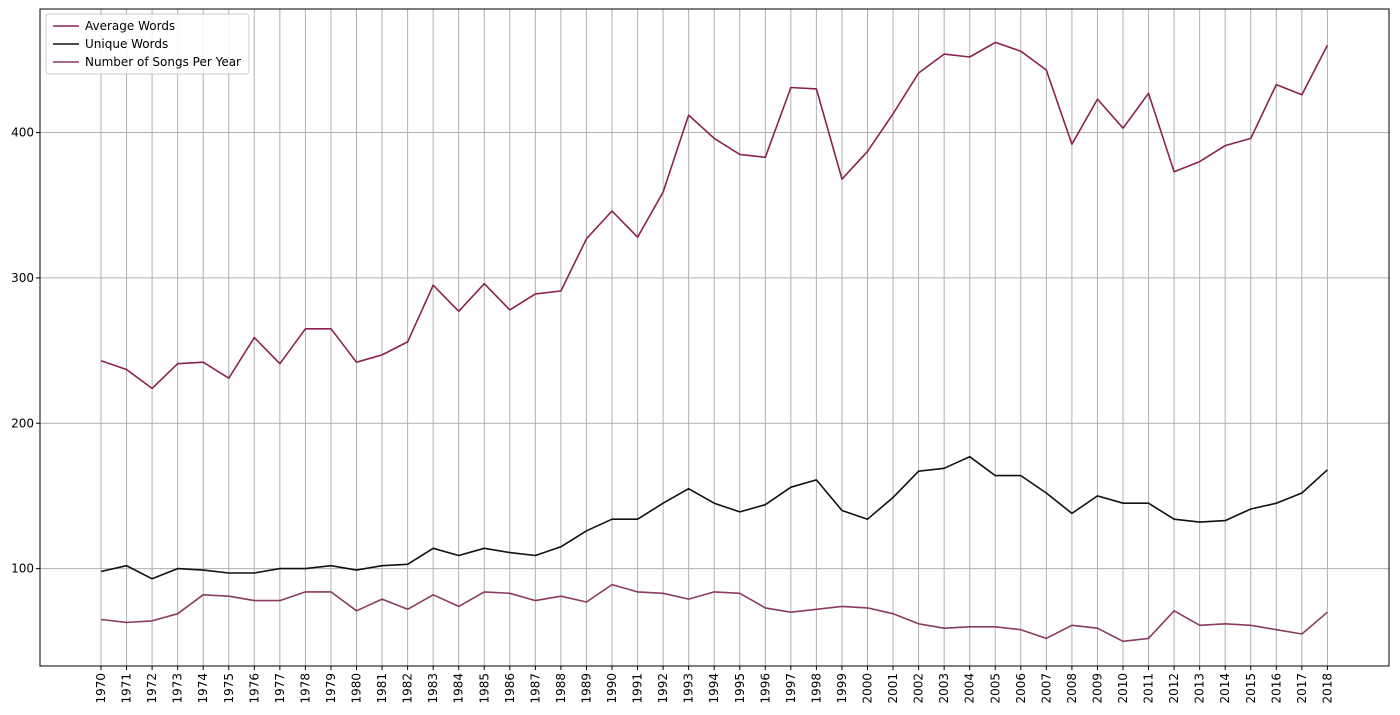 The image size is (1400, 715). What do you see at coordinates (22, 569) in the screenshot?
I see `y-tick-label: 100` at bounding box center [22, 569].